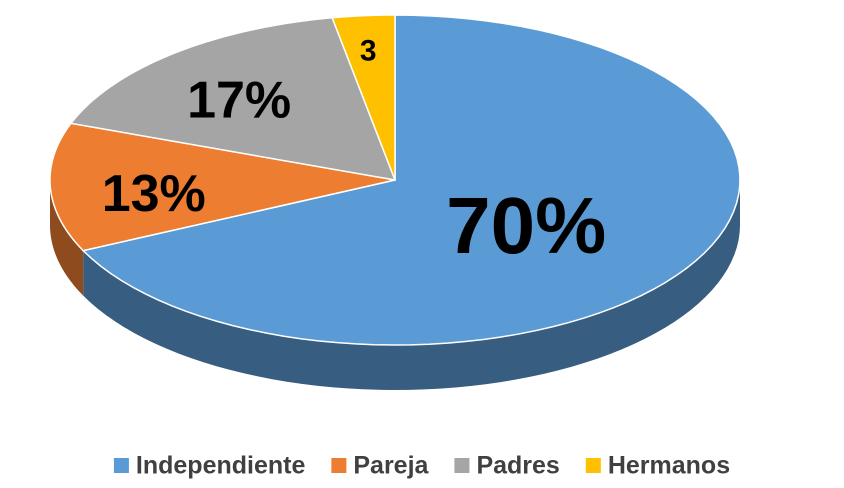  What do you see at coordinates (221, 466) in the screenshot?
I see `legend-label: Independiente` at bounding box center [221, 466].